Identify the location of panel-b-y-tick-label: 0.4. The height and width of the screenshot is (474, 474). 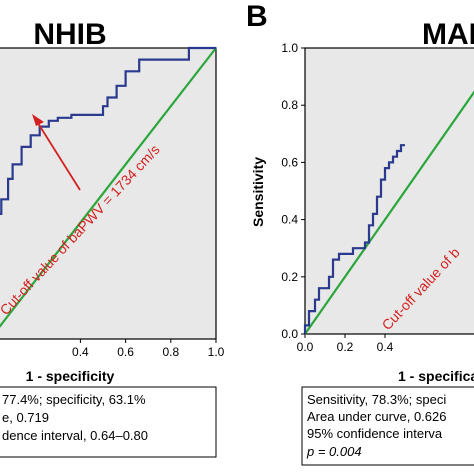
(289, 220).